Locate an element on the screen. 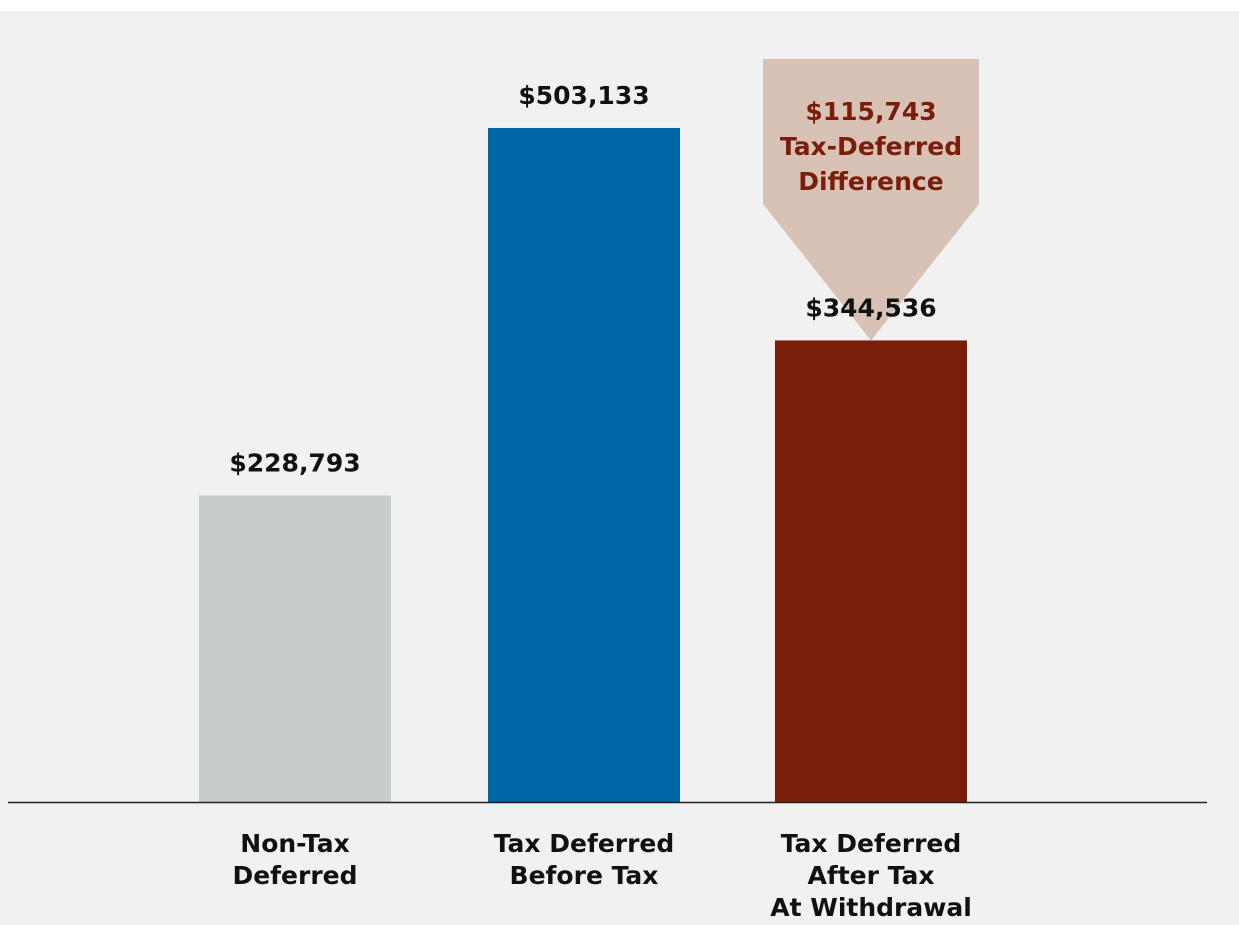 This screenshot has width=1239, height=925. value-label-2: $503,133 is located at coordinates (583, 95).